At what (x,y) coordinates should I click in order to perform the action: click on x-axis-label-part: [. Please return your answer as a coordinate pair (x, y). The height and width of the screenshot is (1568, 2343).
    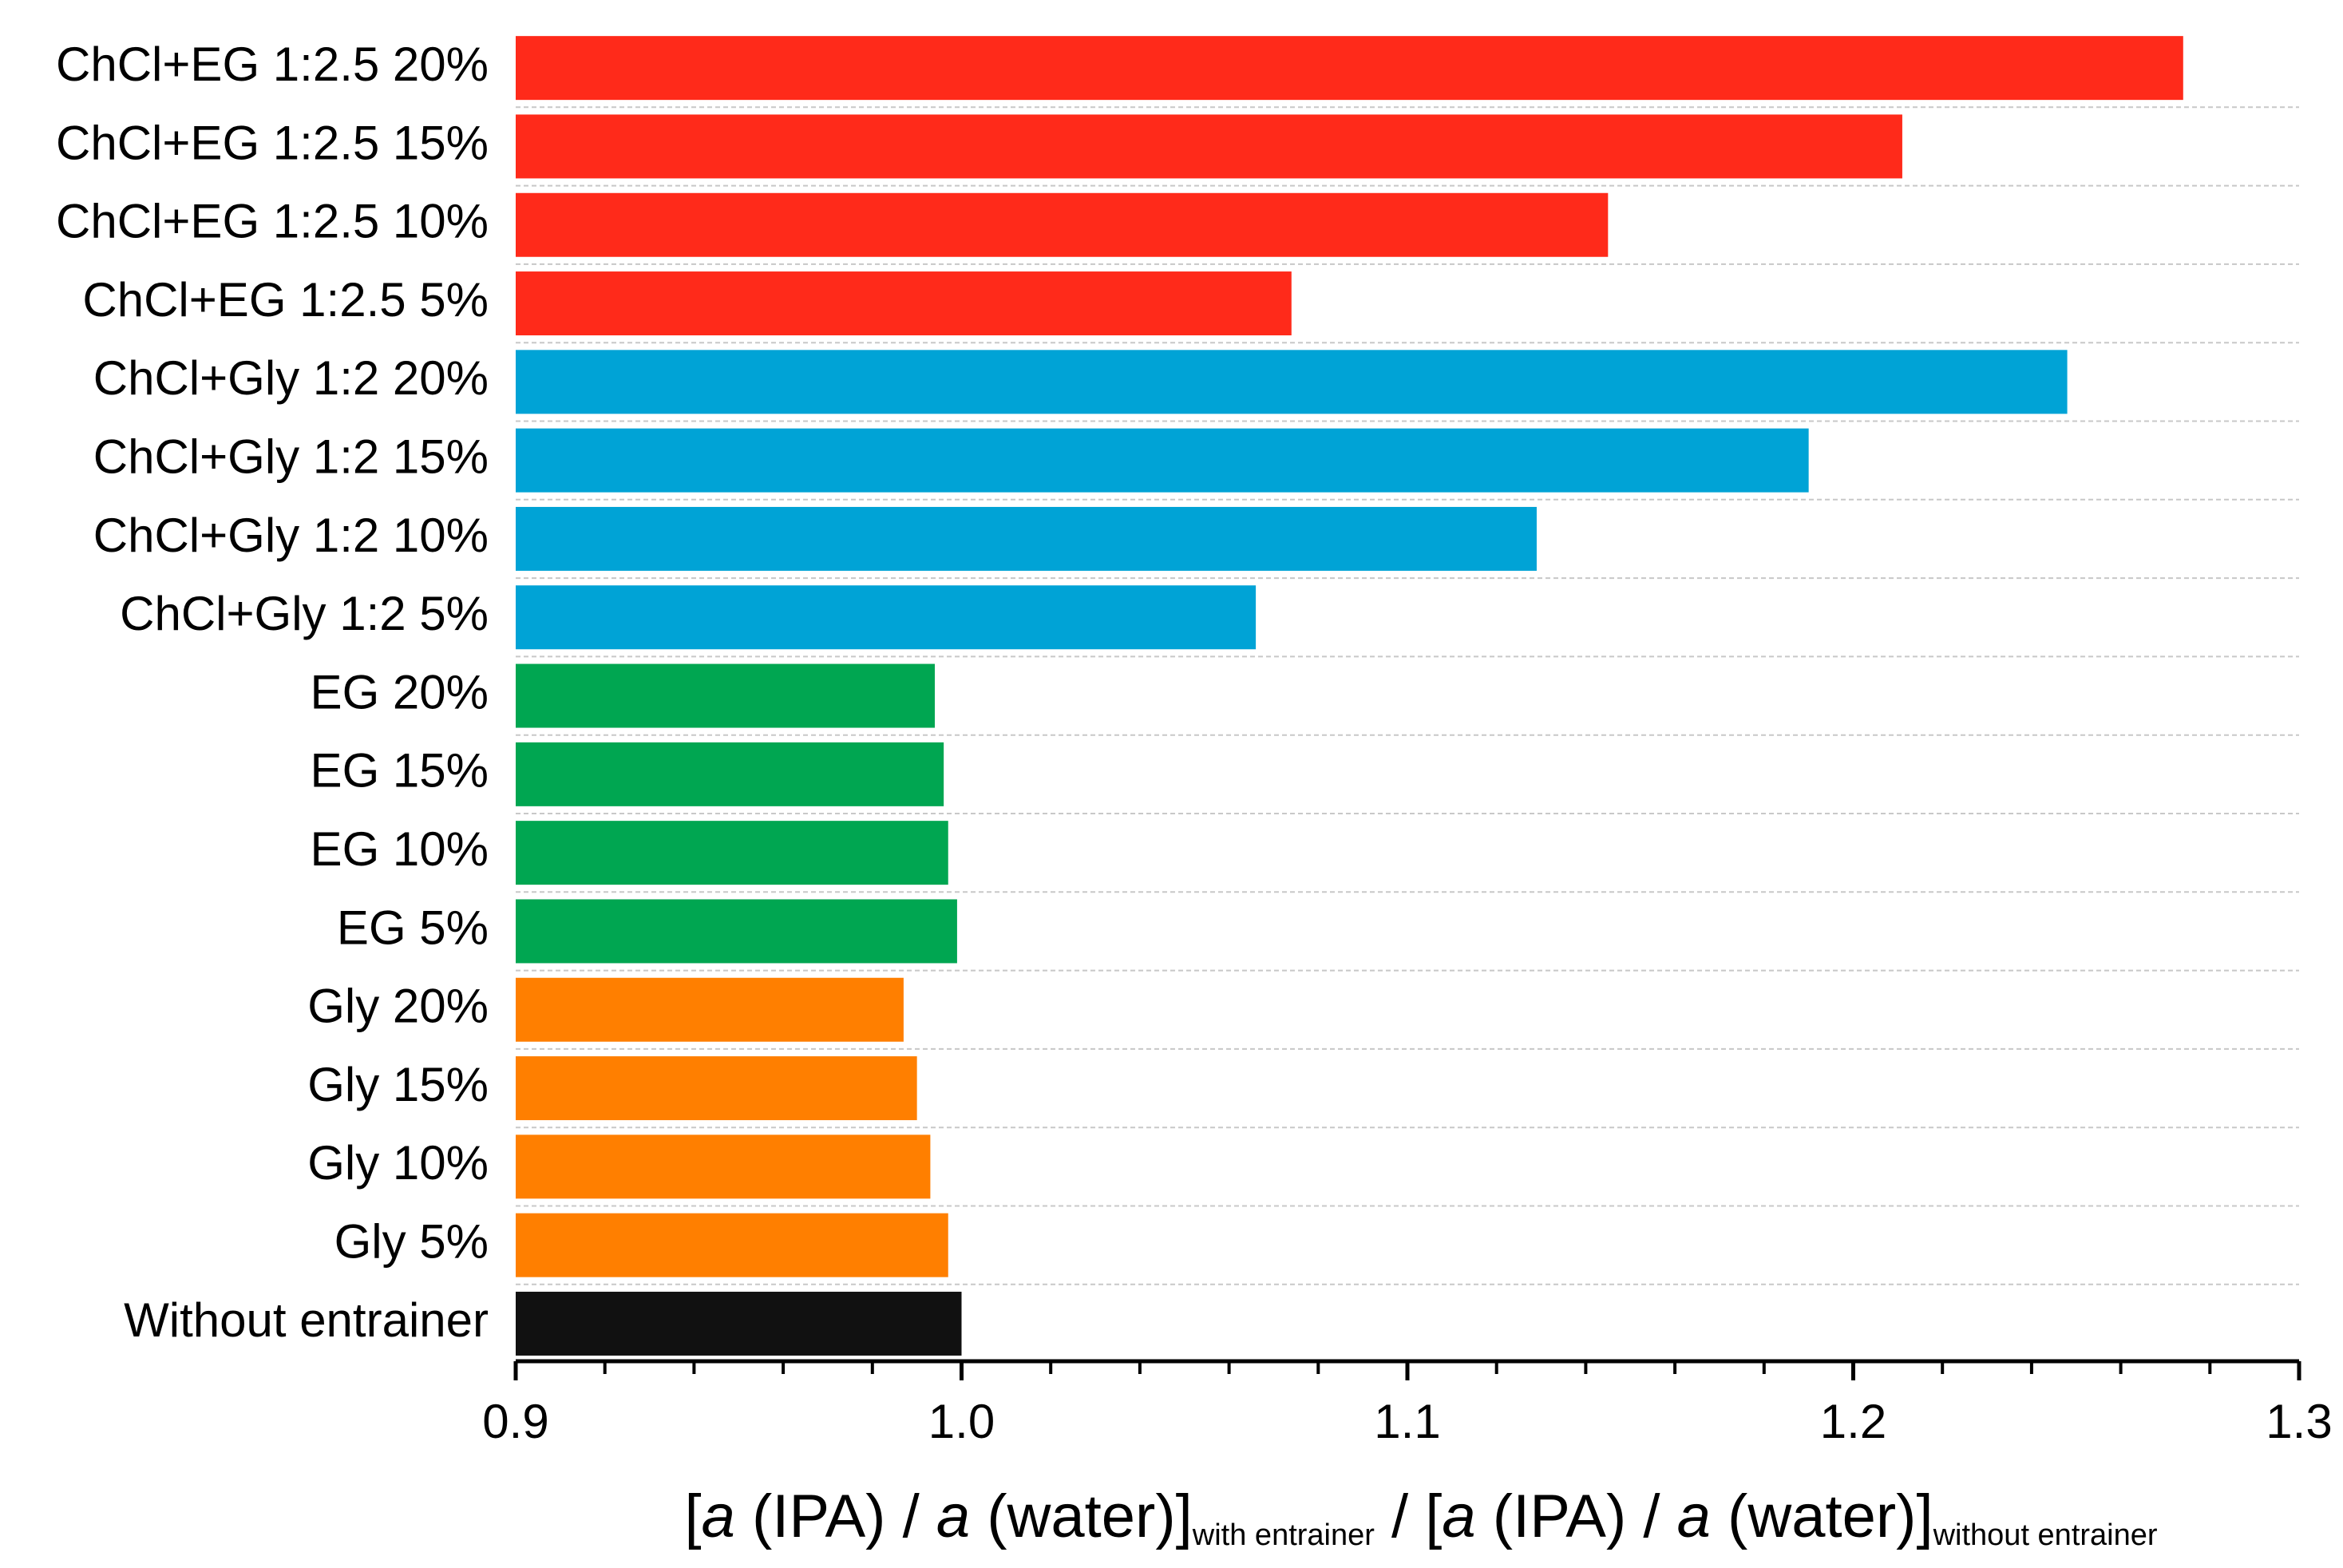
    Looking at the image, I should click on (693, 1517).